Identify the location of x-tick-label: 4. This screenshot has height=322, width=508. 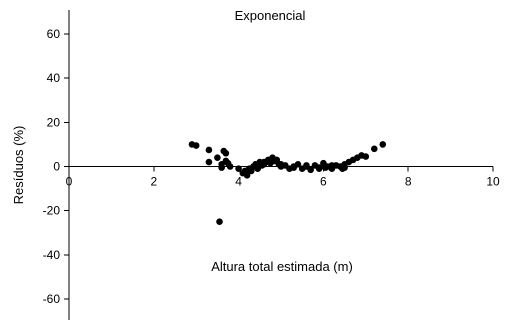
(238, 182).